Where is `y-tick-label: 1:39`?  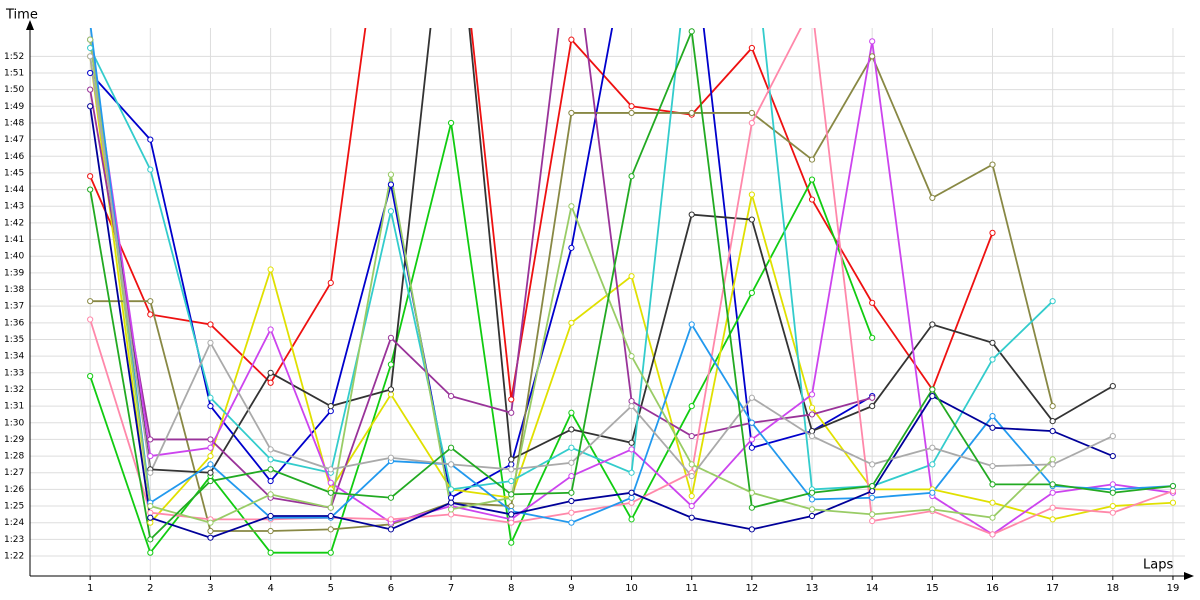 y-tick-label: 1:39 is located at coordinates (14, 273).